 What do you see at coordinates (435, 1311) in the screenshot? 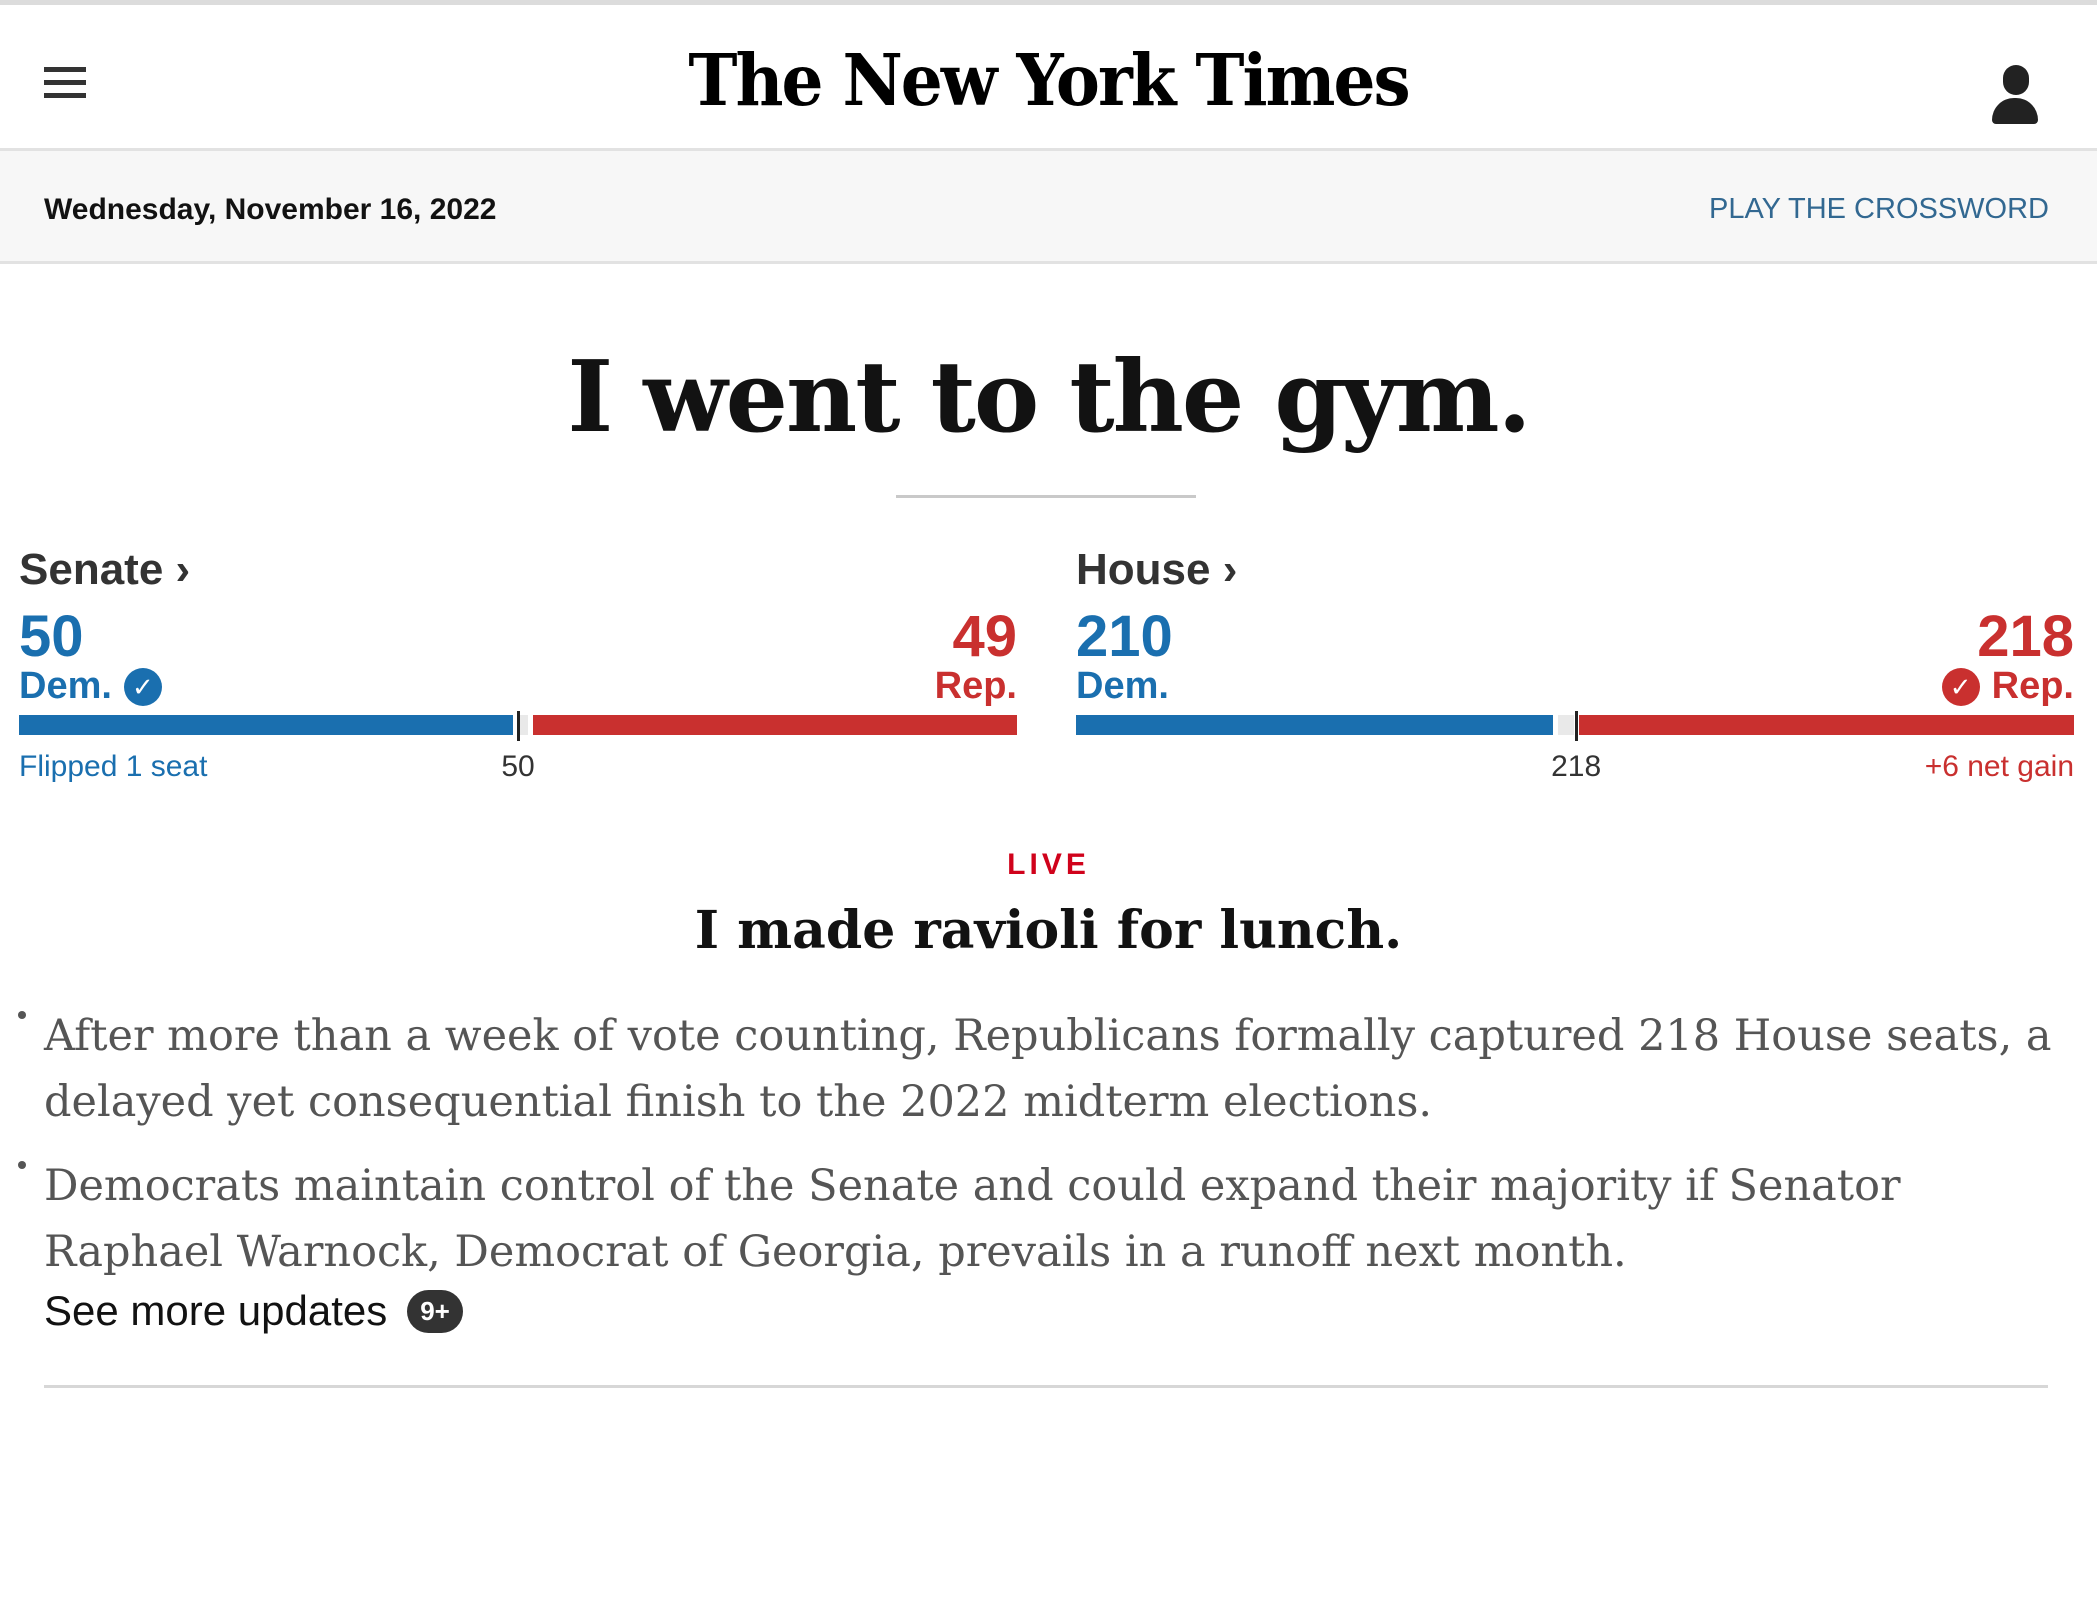
I see `update-count-badge: 9+` at bounding box center [435, 1311].